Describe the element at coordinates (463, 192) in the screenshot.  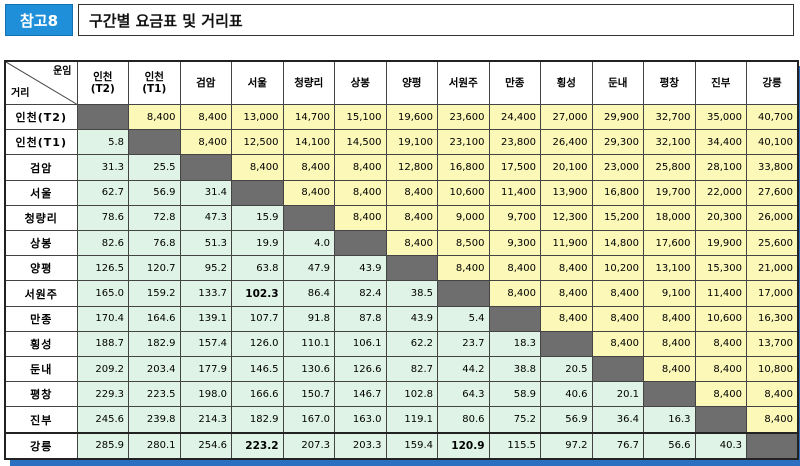
I see `fare-cell: 10,600` at that location.